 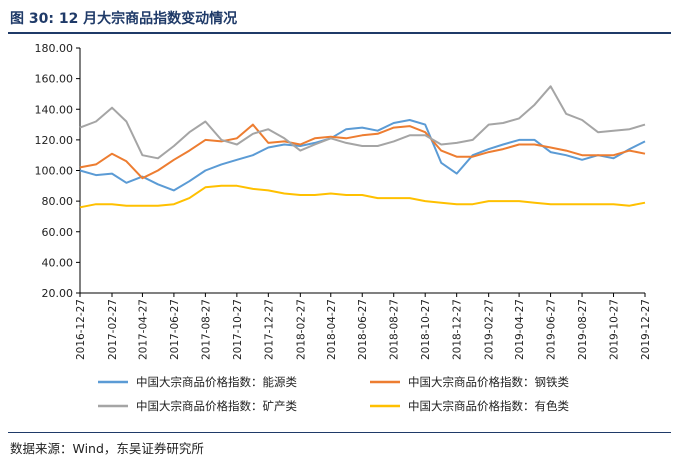 What do you see at coordinates (58, 262) in the screenshot?
I see `y-tick-label: 40.00` at bounding box center [58, 262].